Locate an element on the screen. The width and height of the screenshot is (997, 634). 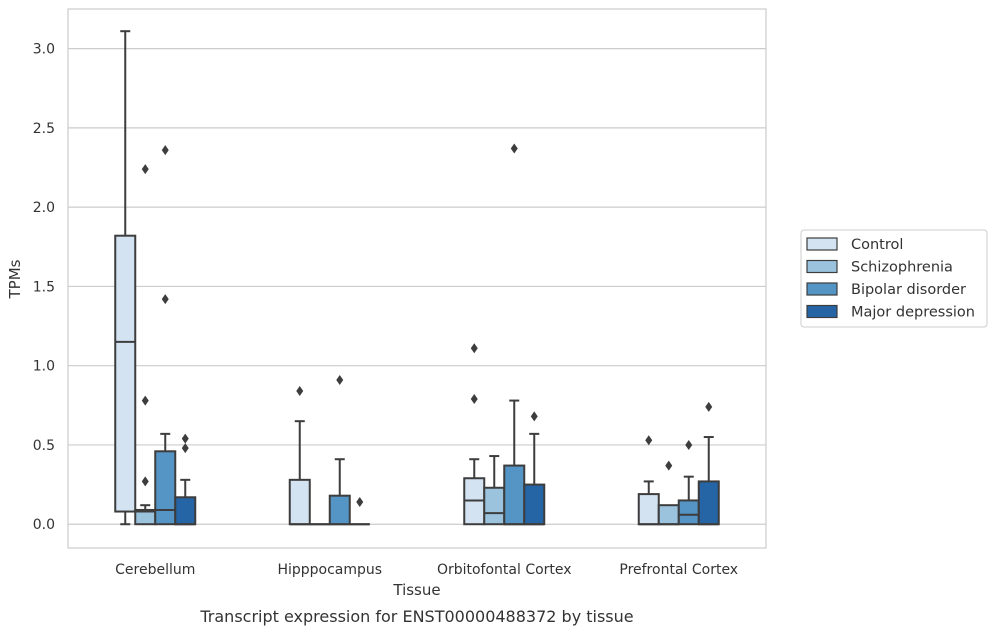
y-tick-label: 3.0 is located at coordinates (44, 50).